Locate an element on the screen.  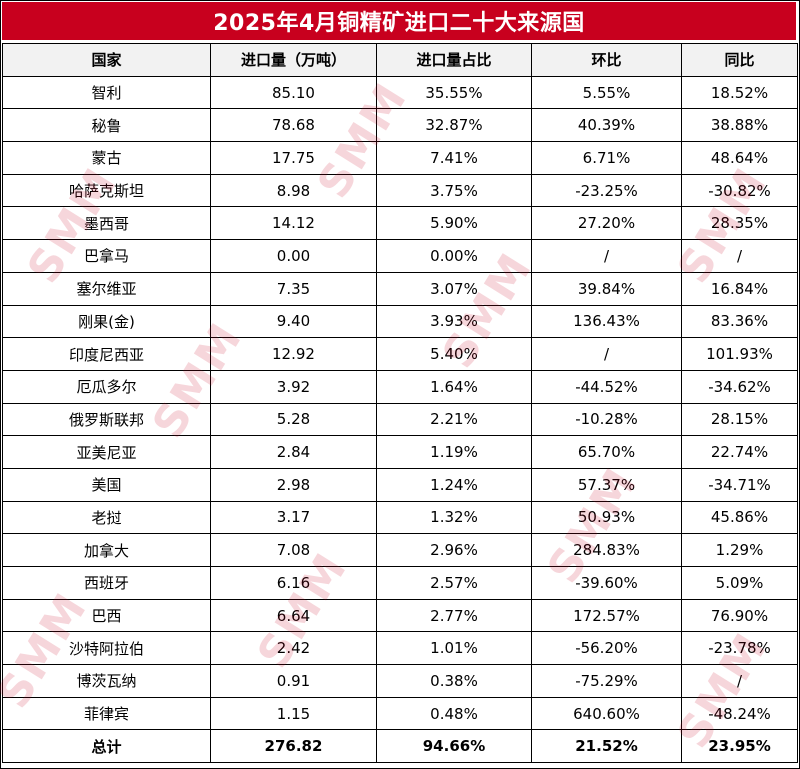
cell-import-volume: 12.92 is located at coordinates (293, 354).